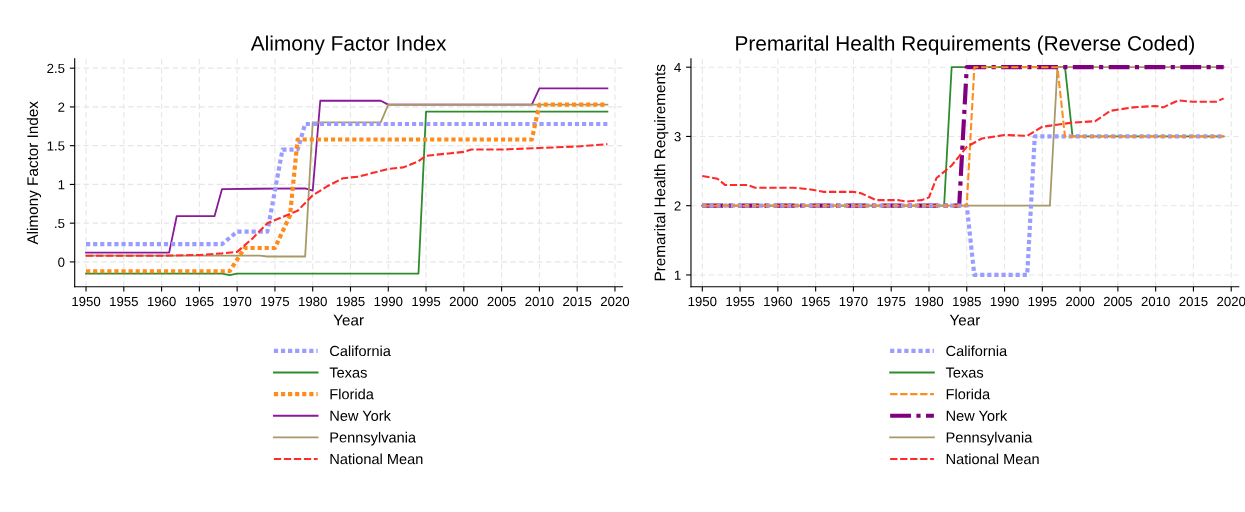  What do you see at coordinates (348, 45) in the screenshot?
I see `chart-title: Alimony Factor Index` at bounding box center [348, 45].